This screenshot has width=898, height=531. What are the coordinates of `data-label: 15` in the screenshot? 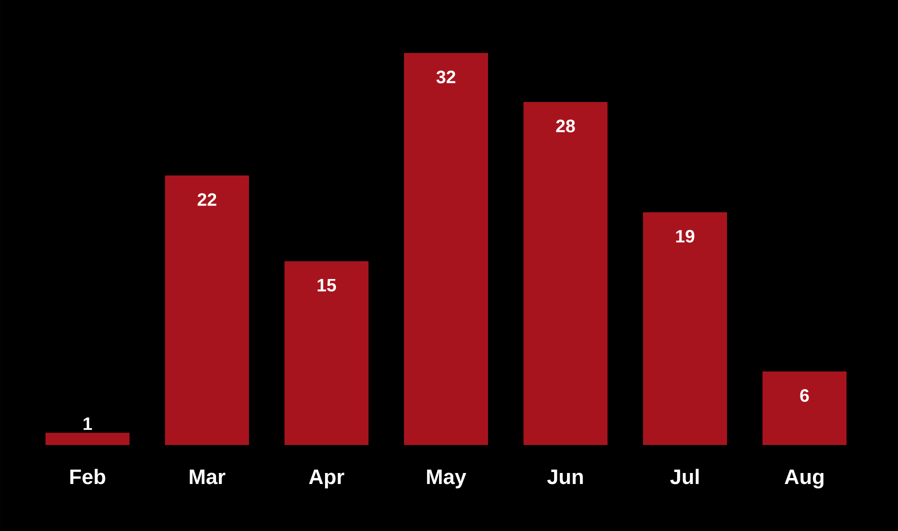 It's located at (327, 285).